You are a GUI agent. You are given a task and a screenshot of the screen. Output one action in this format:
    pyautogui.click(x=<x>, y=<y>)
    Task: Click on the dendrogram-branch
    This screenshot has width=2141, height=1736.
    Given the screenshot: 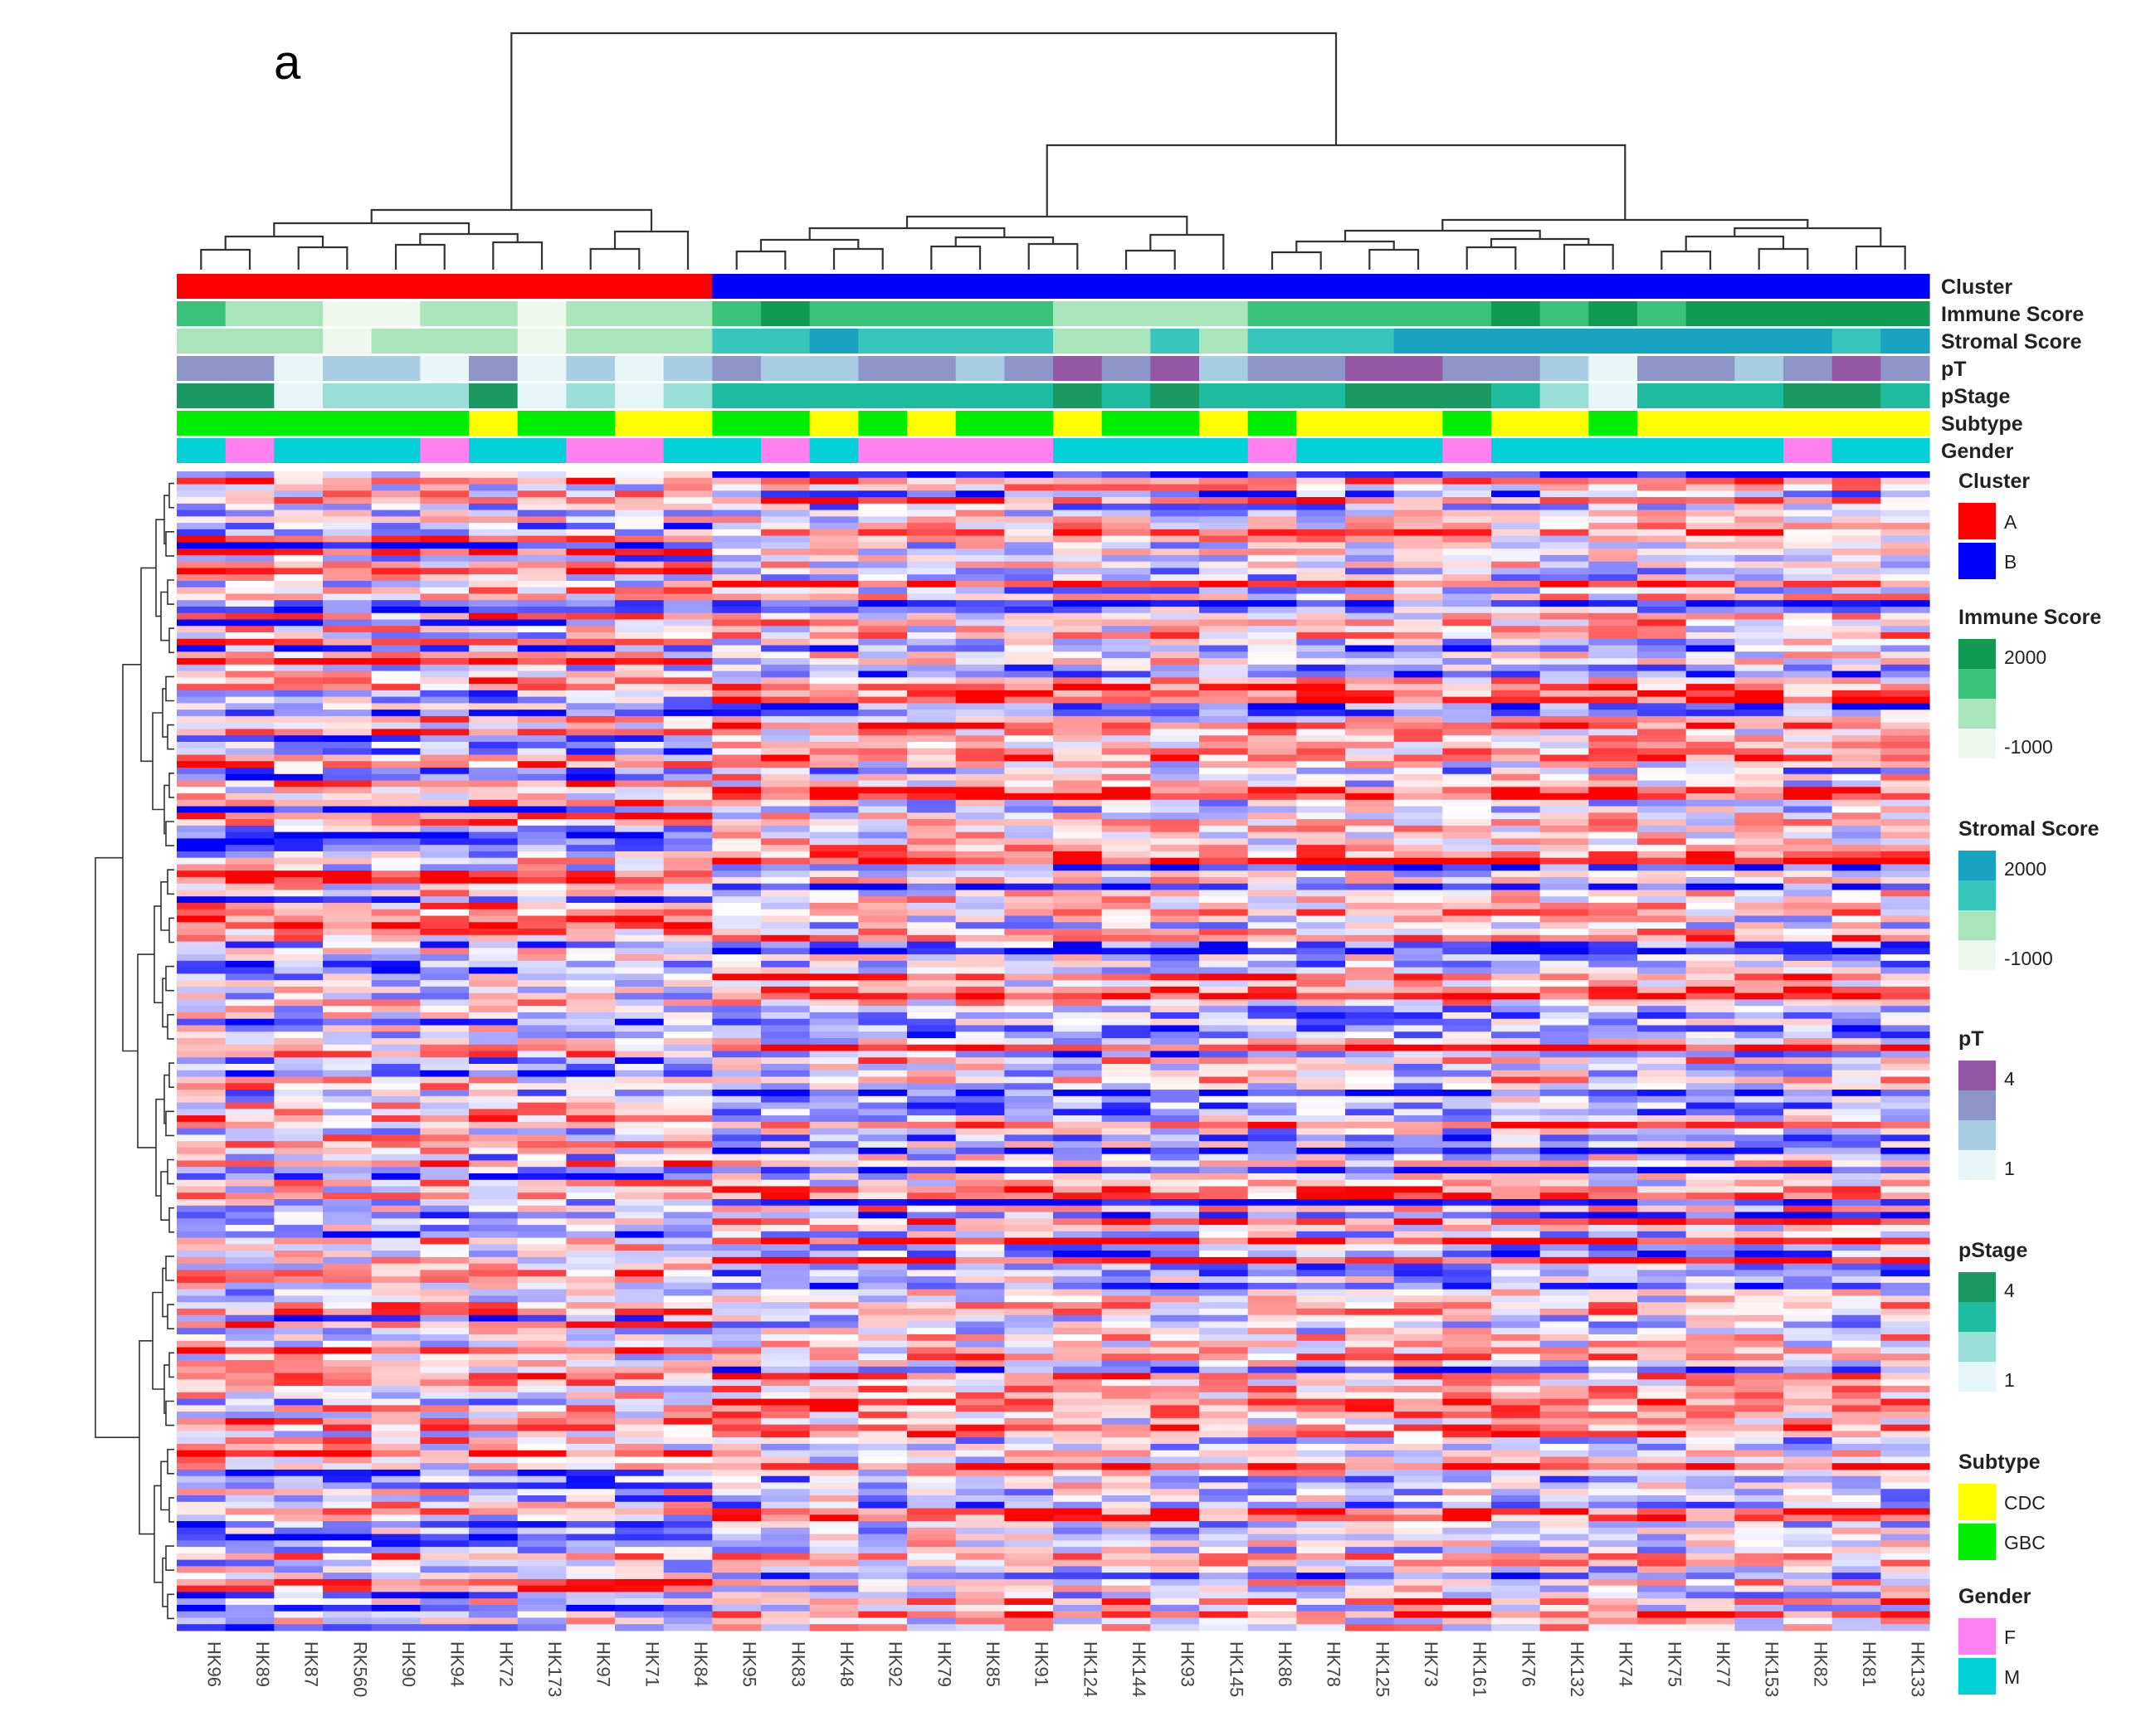 What is the action you would take?
    pyautogui.click(x=166, y=1389)
    